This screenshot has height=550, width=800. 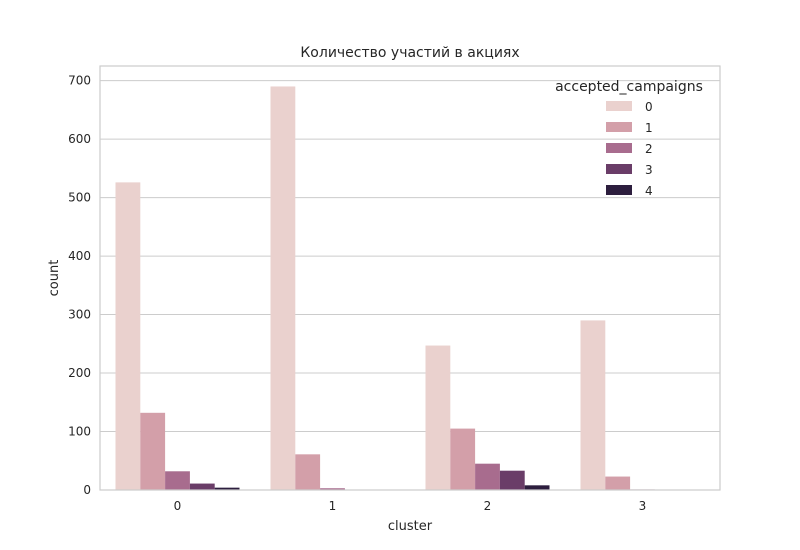 What do you see at coordinates (649, 170) in the screenshot?
I see `legend-label: 3` at bounding box center [649, 170].